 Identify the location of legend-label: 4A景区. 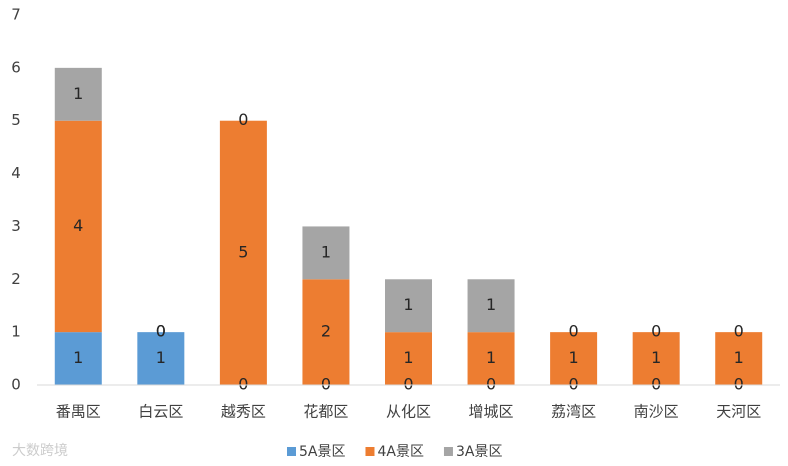
(400, 452).